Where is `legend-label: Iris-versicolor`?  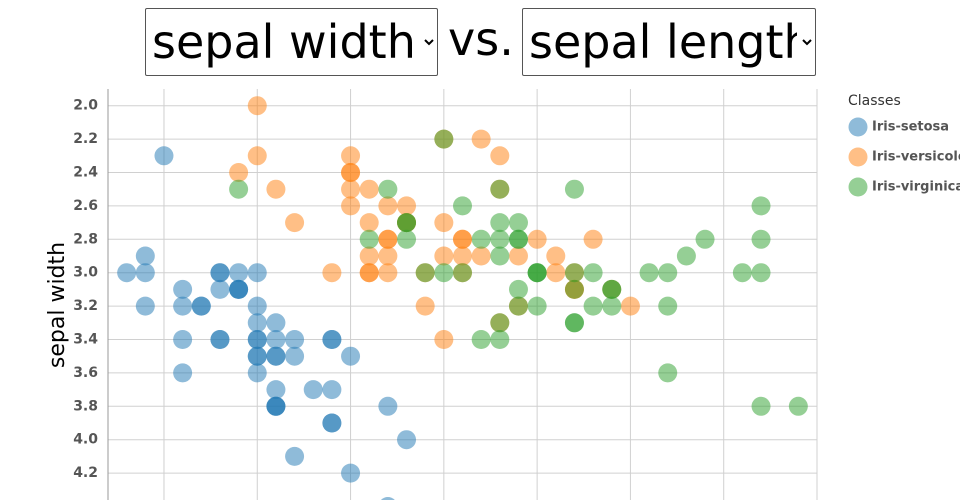
legend-label: Iris-versicolor is located at coordinates (916, 157).